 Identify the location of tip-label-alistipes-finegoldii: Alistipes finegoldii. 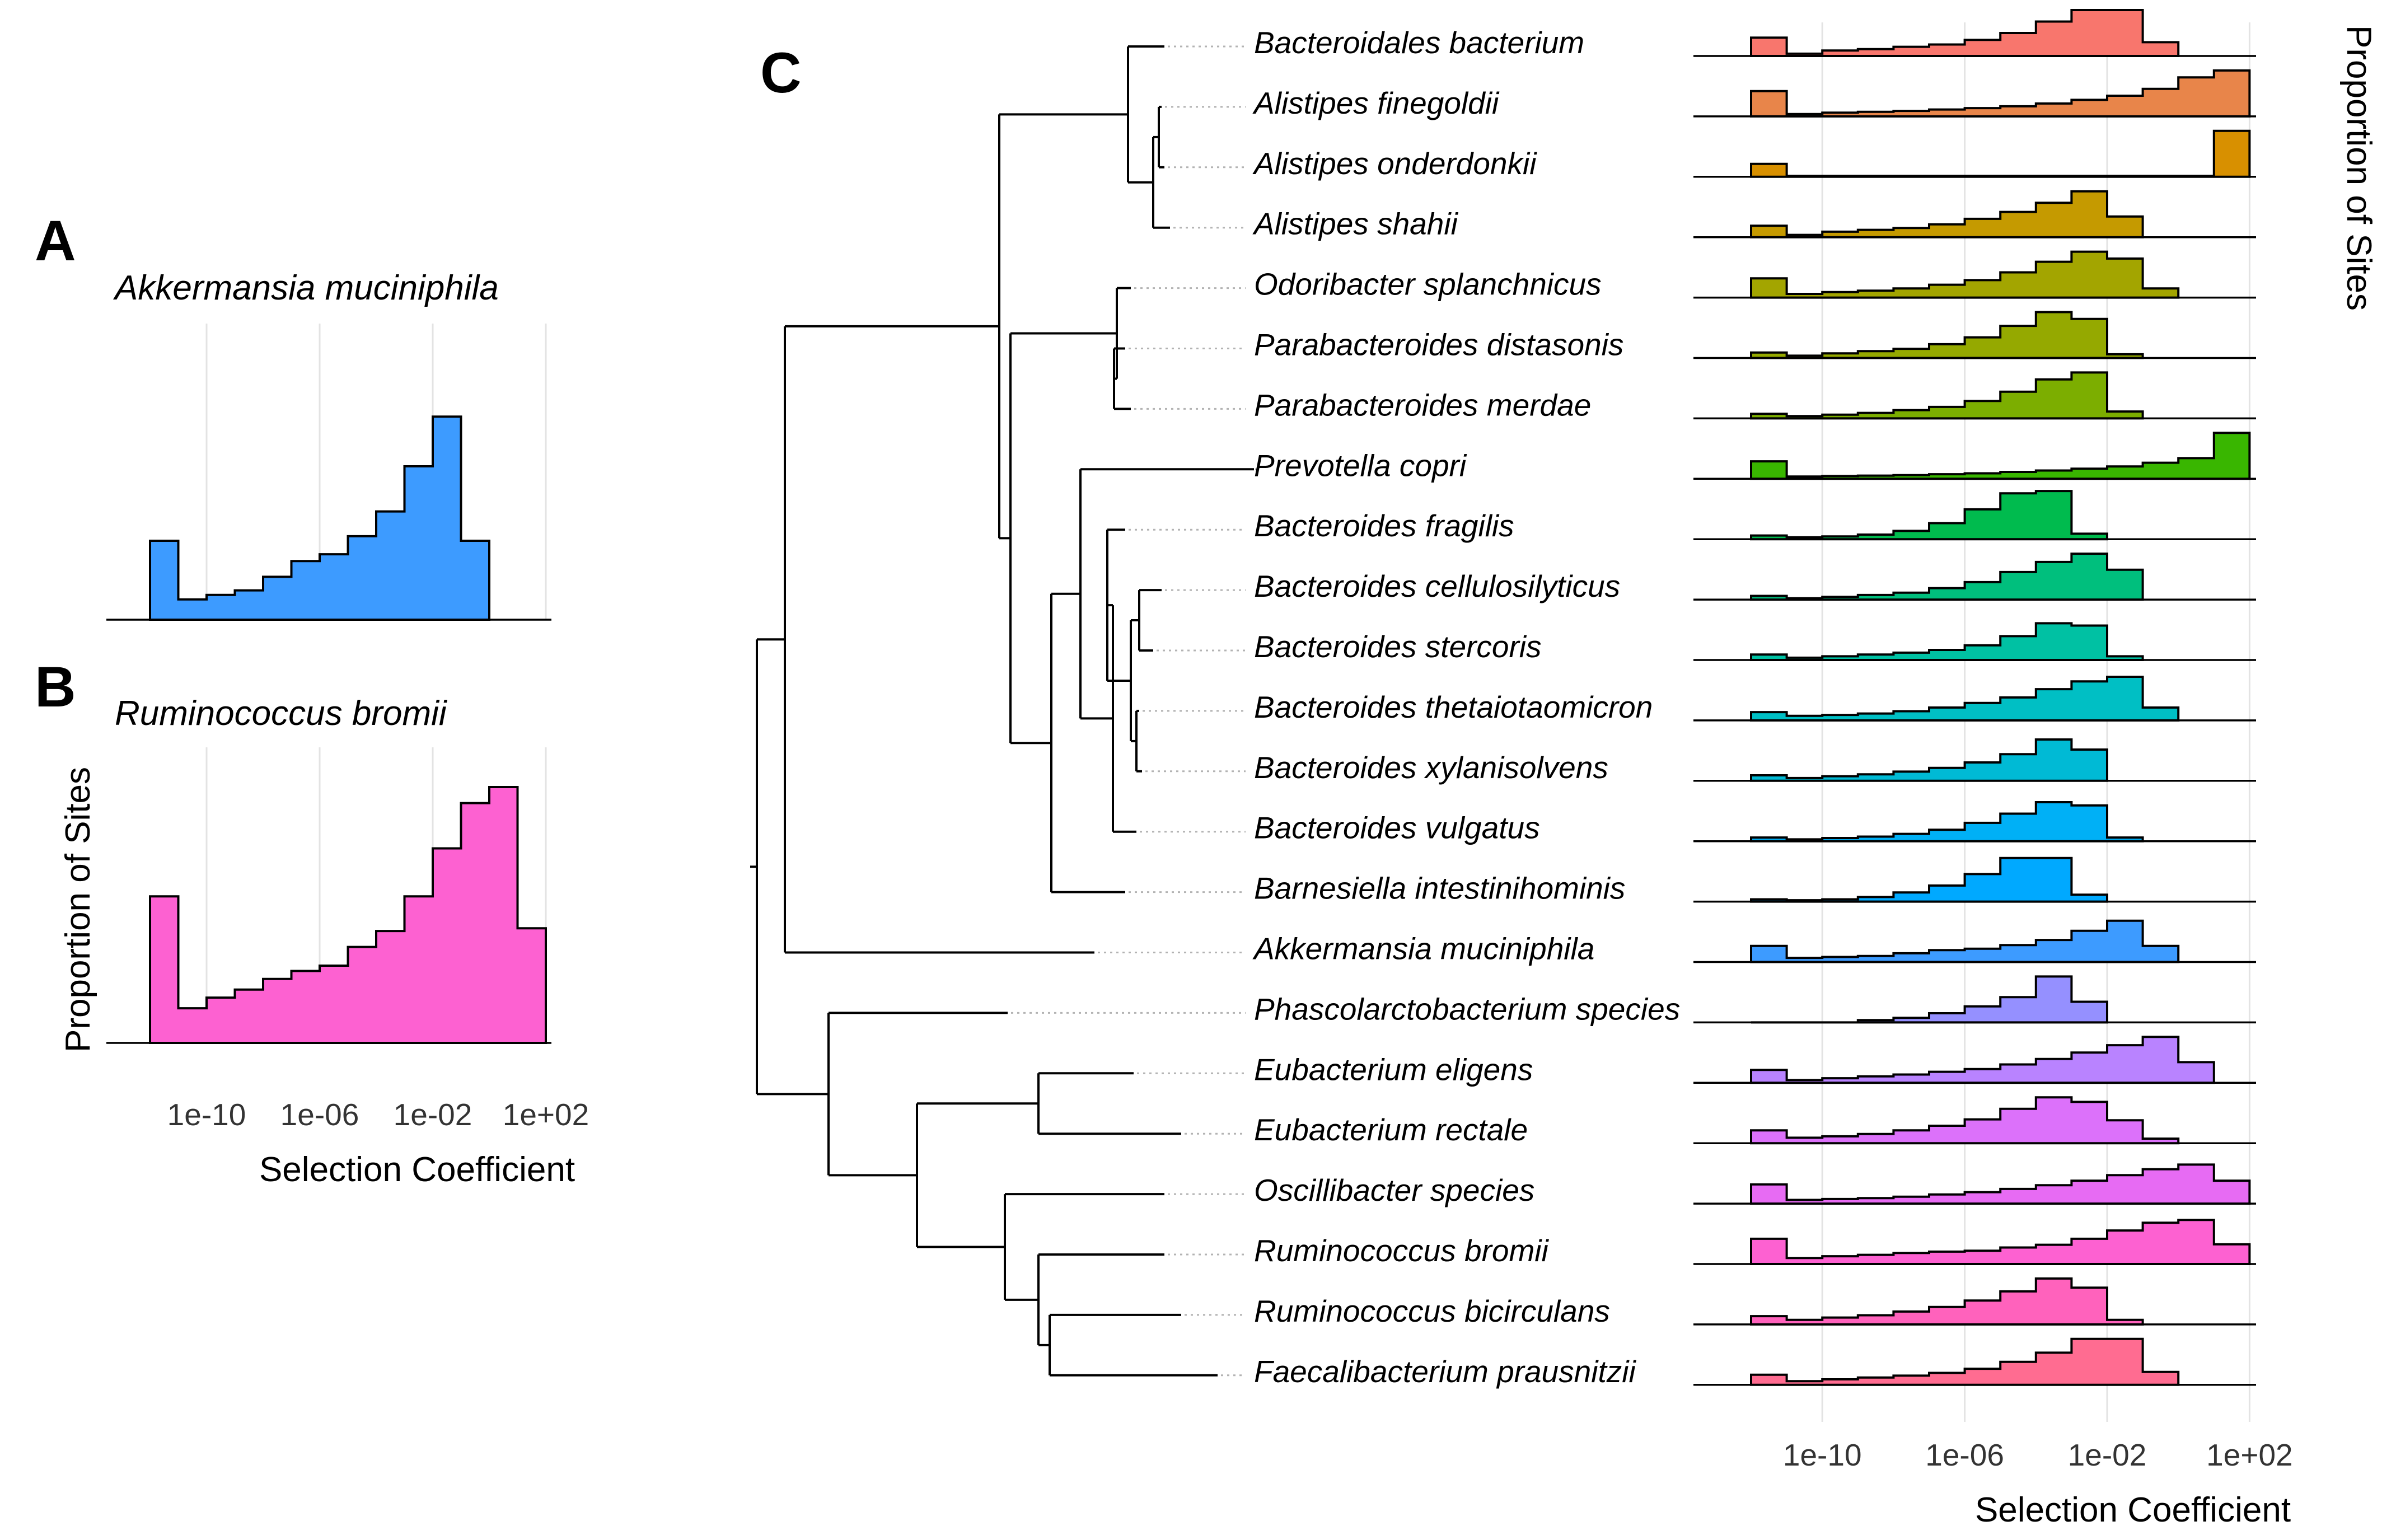
(1376, 103).